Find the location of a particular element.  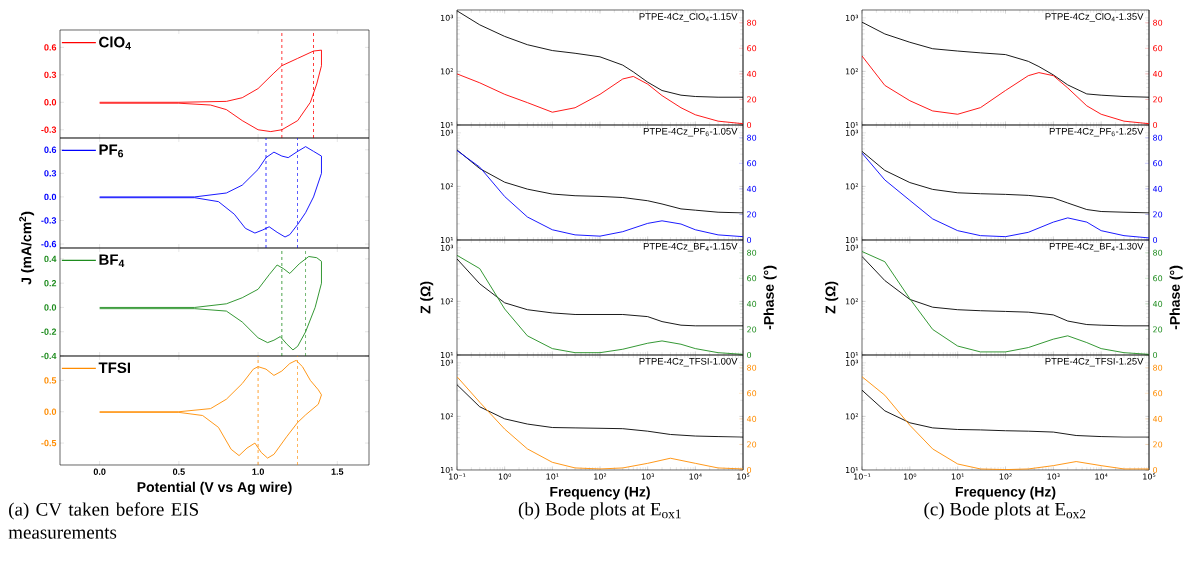

y-axis-title: J (mA/cm$^{2}$) is located at coordinates (27, 248).